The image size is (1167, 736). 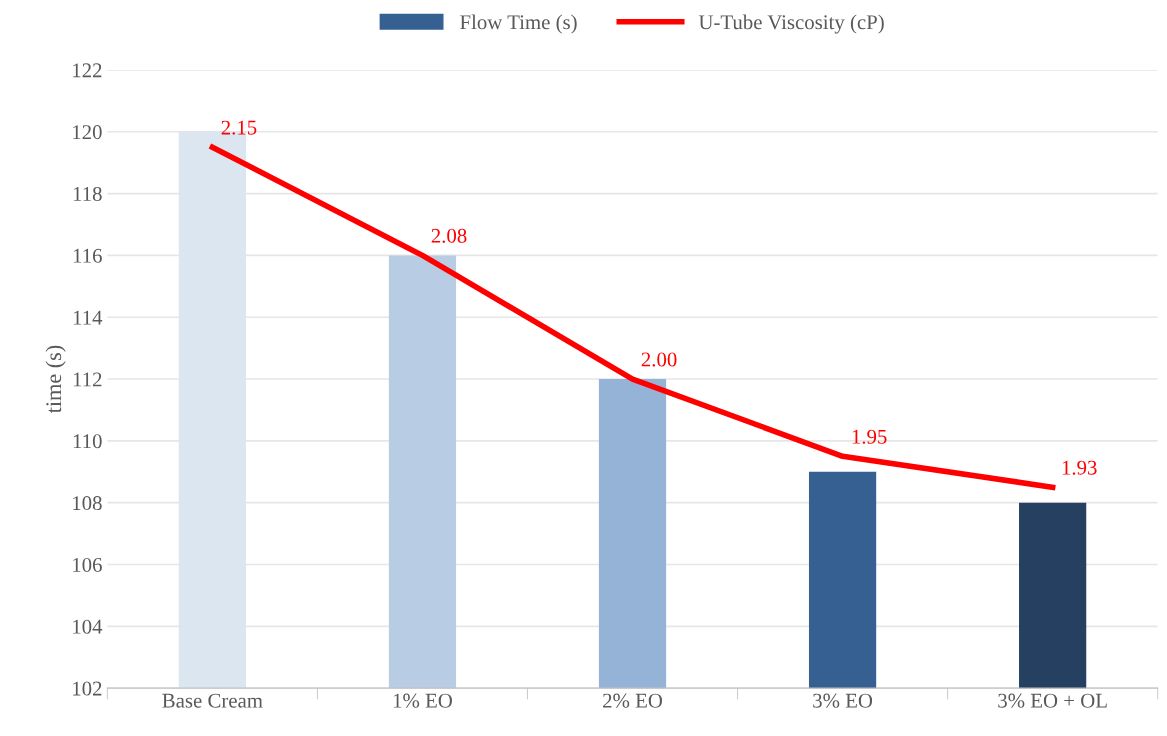 I want to click on y-tick-label: 118, so click(x=87, y=193).